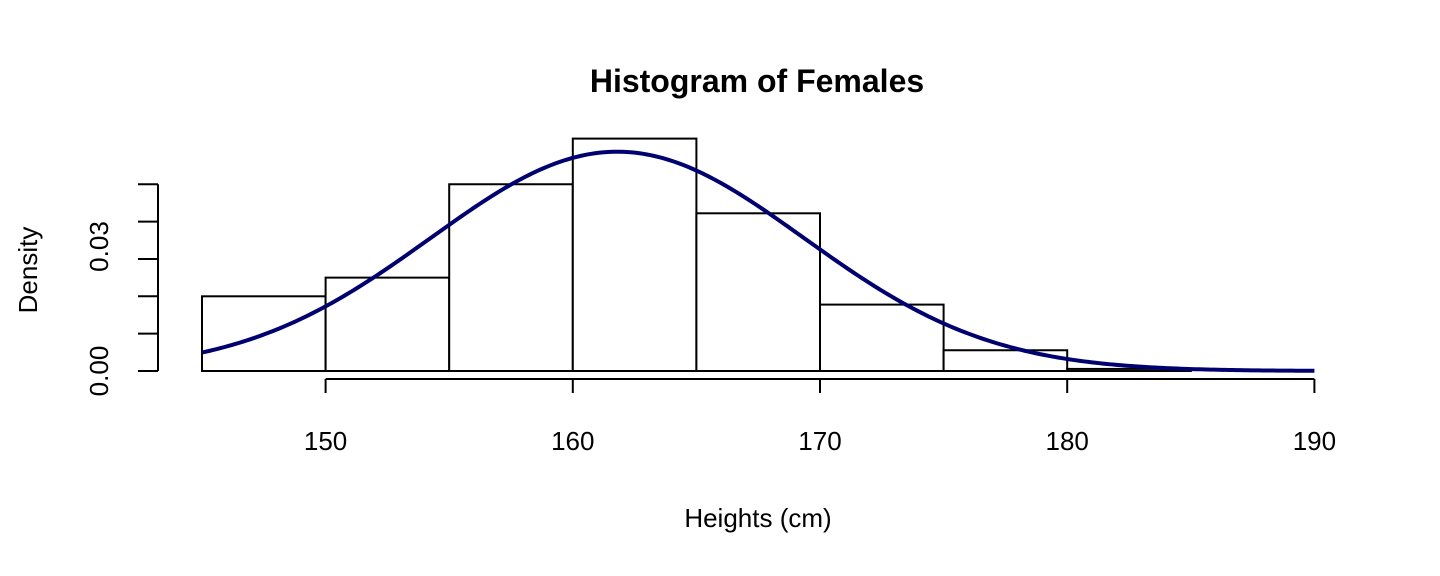 Image resolution: width=1440 pixels, height=576 pixels. Describe the element at coordinates (1314, 441) in the screenshot. I see `x-tick-label-5: 190` at that location.